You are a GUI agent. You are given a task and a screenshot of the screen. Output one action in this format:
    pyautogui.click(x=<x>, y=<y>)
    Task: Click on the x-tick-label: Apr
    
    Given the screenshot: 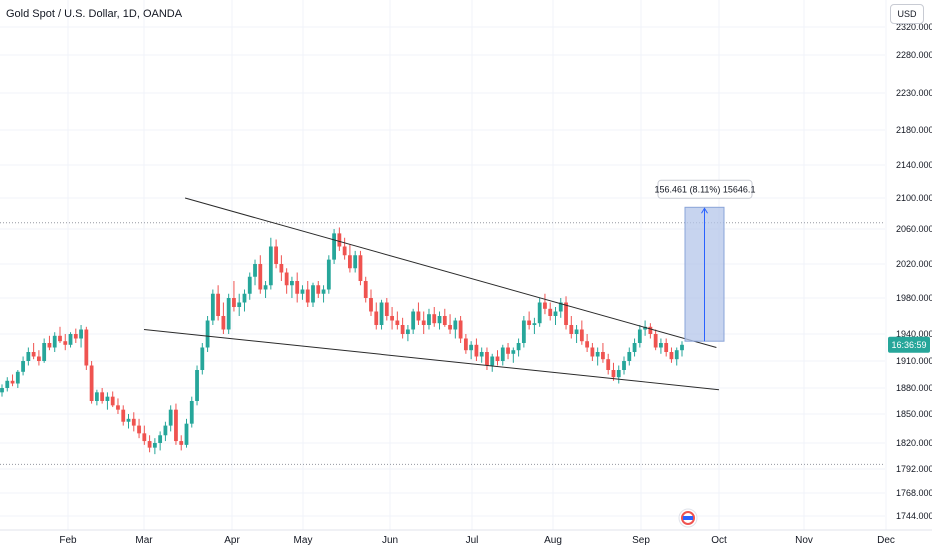 What is the action you would take?
    pyautogui.click(x=232, y=540)
    